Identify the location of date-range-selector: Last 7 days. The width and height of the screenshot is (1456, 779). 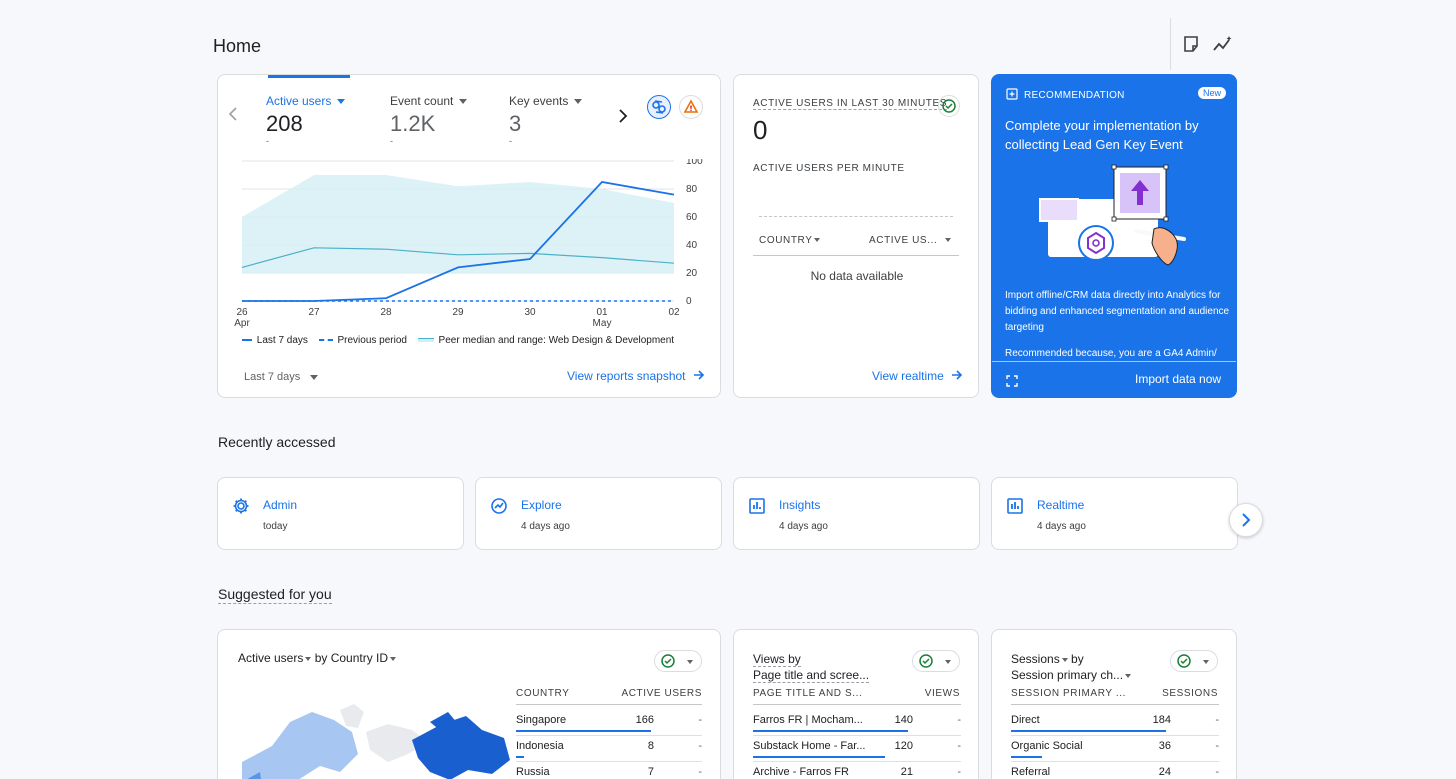
(281, 377).